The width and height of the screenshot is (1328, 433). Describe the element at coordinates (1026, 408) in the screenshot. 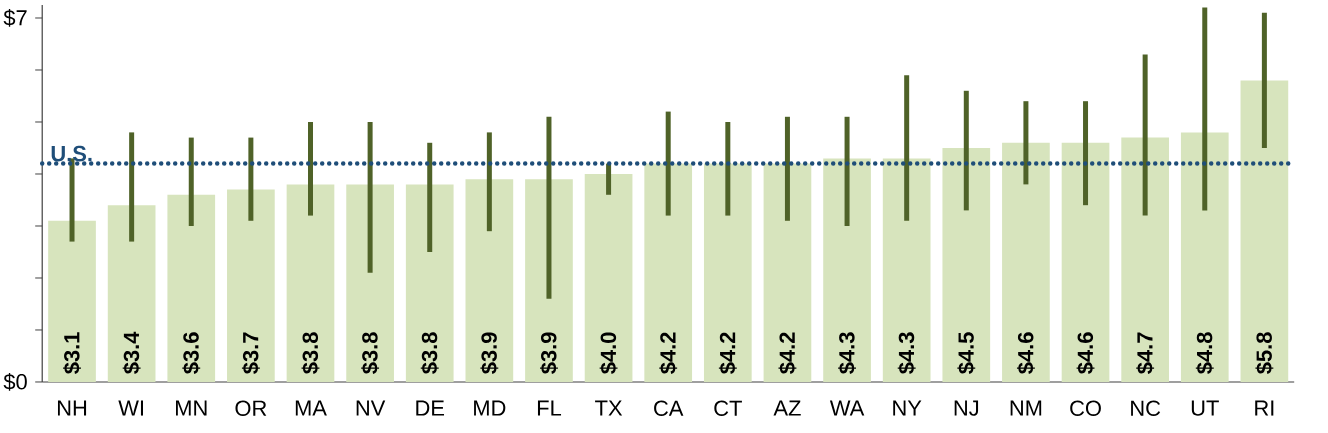

I see `x-tick-label: NM` at that location.